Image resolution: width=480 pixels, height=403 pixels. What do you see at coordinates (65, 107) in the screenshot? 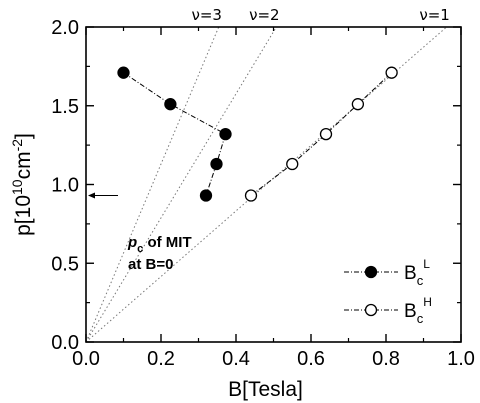
I see `y-tick-label: 1.5` at bounding box center [65, 107].